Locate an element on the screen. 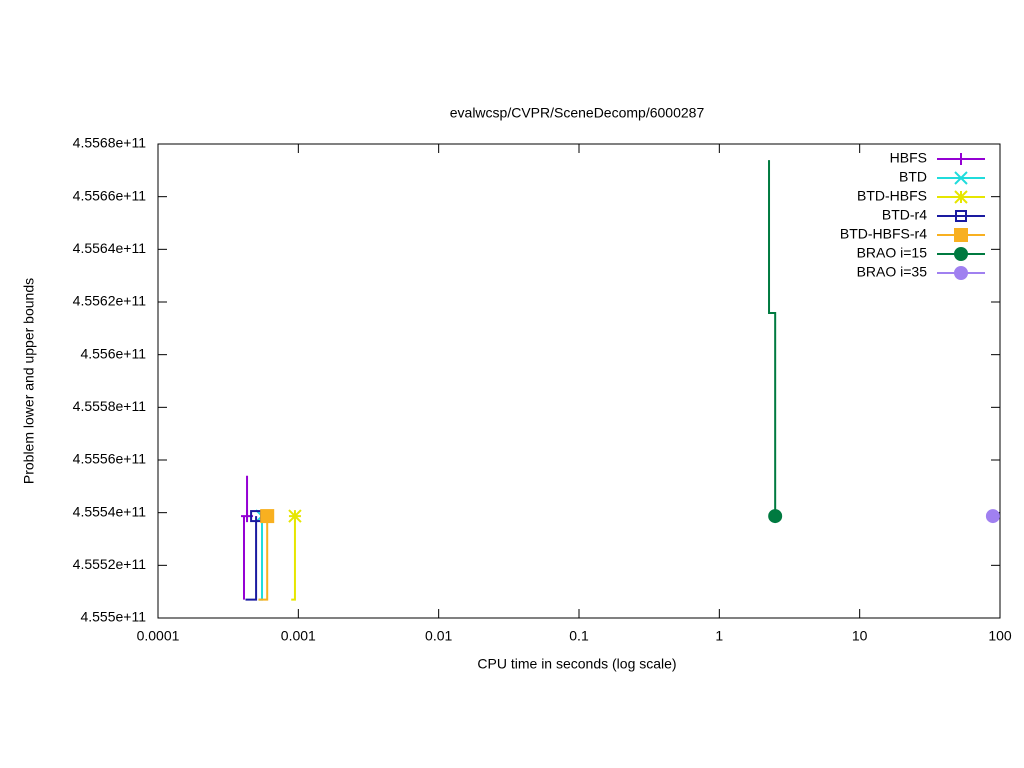 This screenshot has height=768, width=1024. x-tick-label: 1 is located at coordinates (719, 636).